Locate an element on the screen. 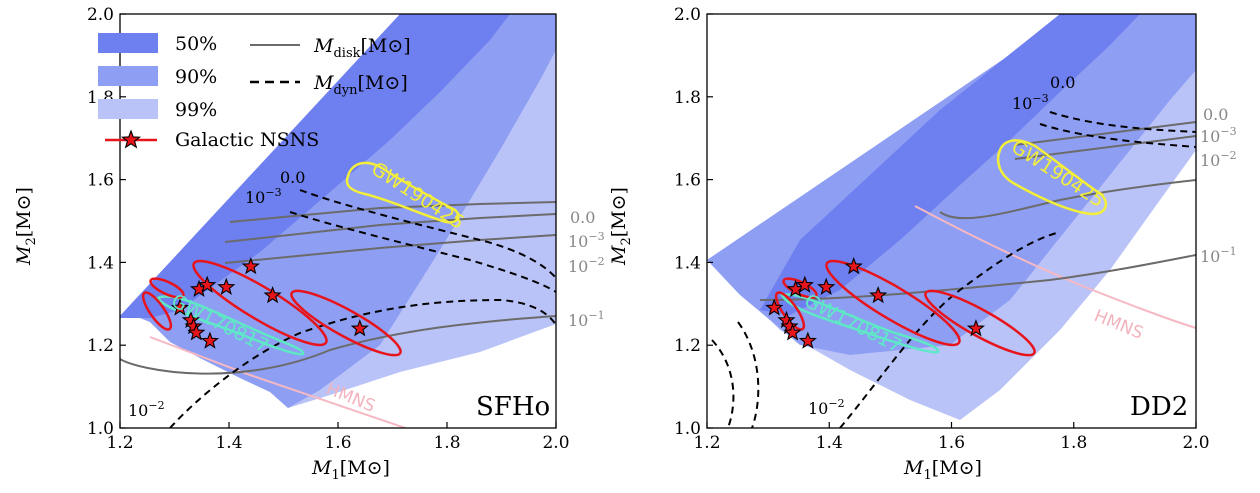 The image size is (1260, 493). dyn-contour-inner-a is located at coordinates (723, 383).